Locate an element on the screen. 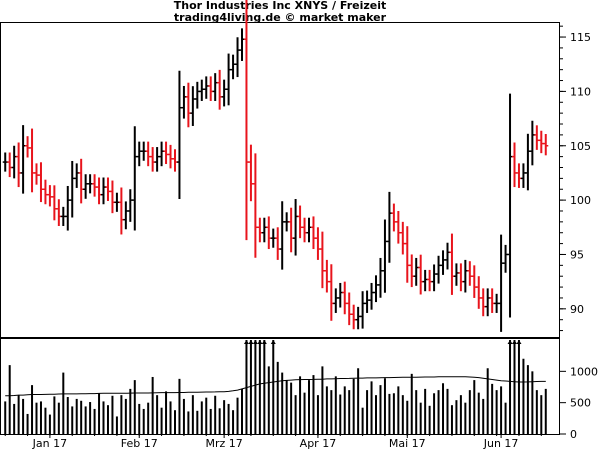 The height and width of the screenshot is (450, 600). volume-average is located at coordinates (275, 386).